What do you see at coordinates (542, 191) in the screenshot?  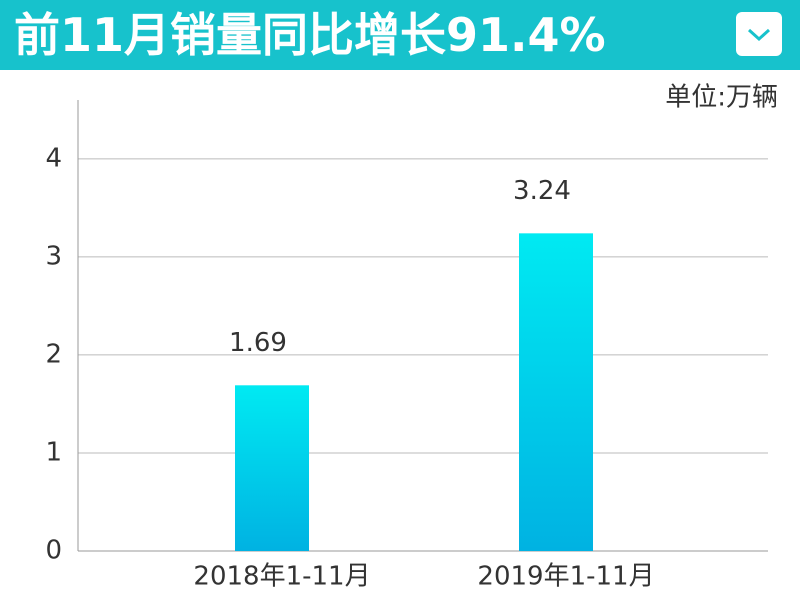 I see `value-label: 3.24` at bounding box center [542, 191].